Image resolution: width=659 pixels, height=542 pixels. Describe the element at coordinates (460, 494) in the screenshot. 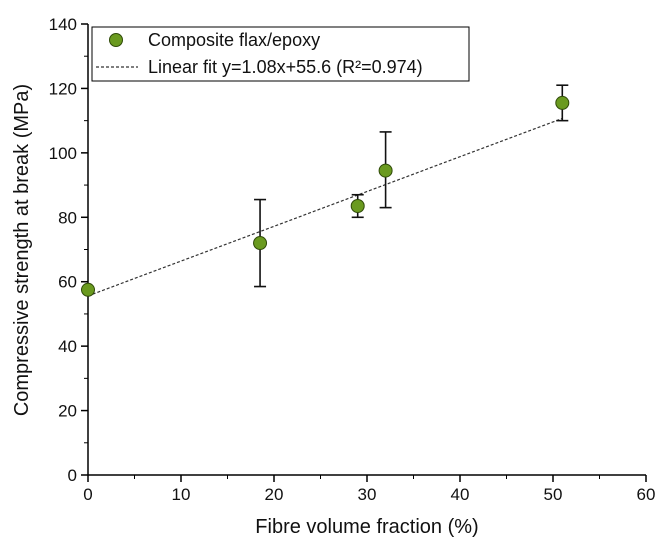

I see `x-tick-label: 40` at that location.